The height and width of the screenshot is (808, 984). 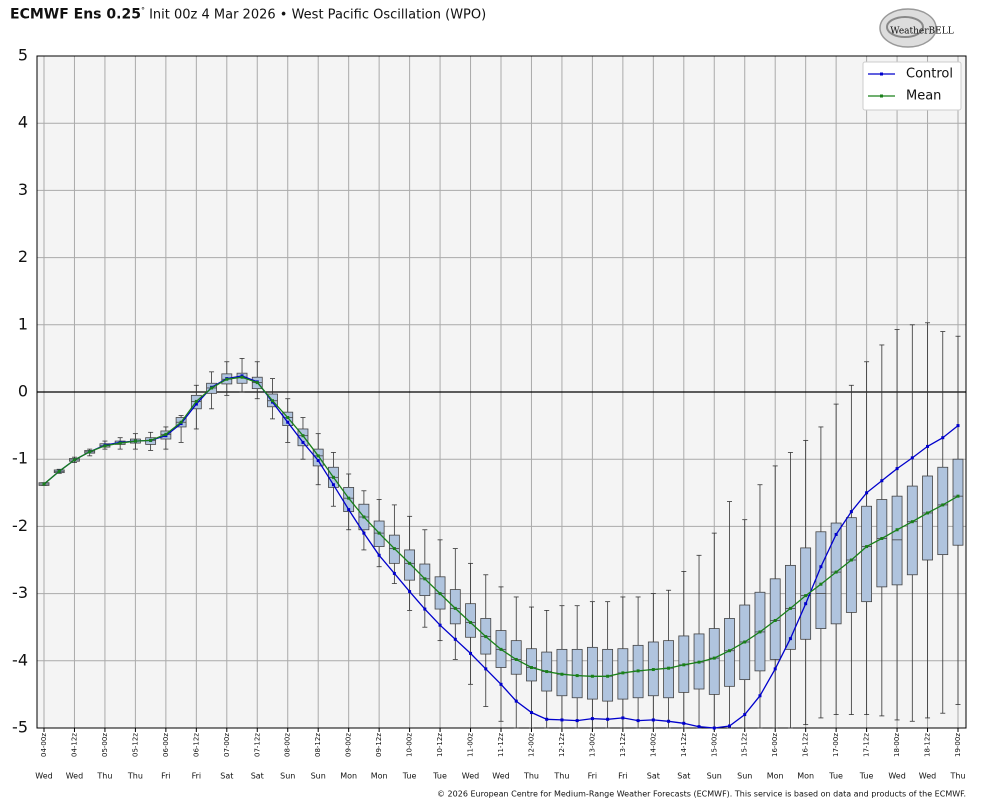 What do you see at coordinates (836, 745) in the screenshot?
I see `x-tick-label: 17-00z` at bounding box center [836, 745].